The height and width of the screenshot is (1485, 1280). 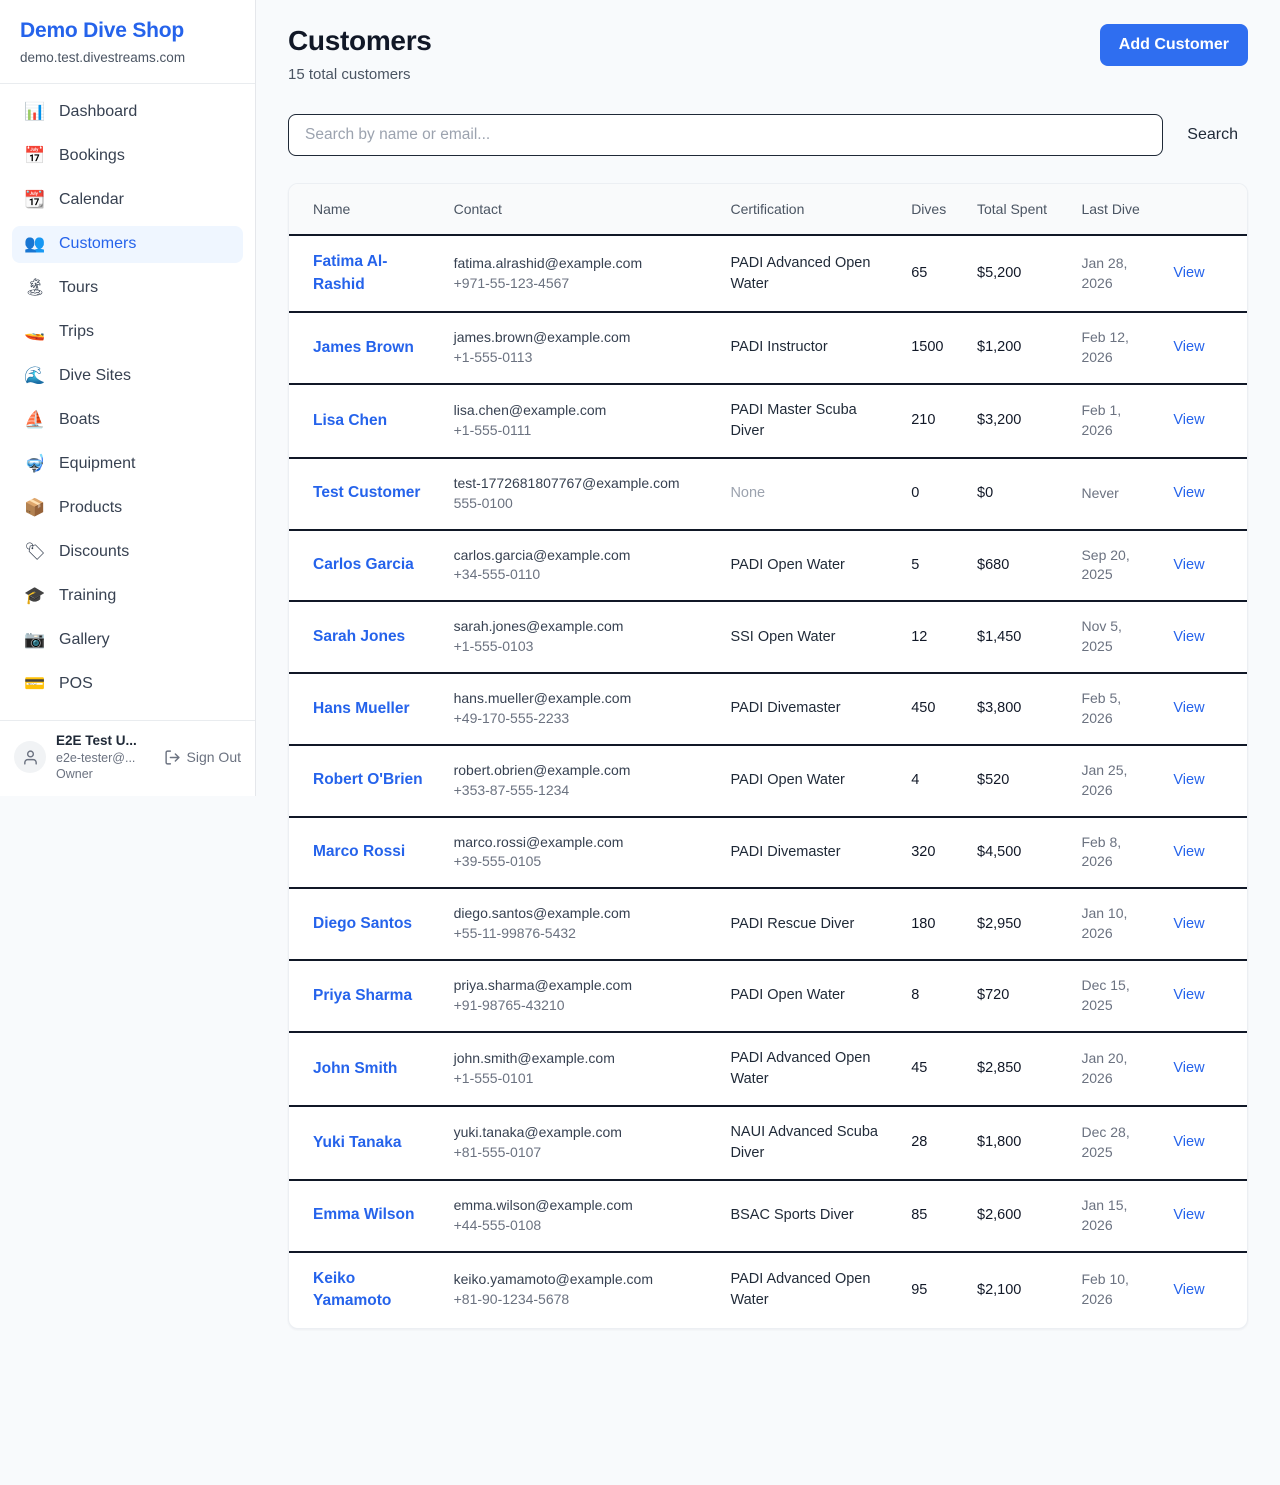 I want to click on cell-last-dive: Jan 10, 2026, so click(x=1117, y=925).